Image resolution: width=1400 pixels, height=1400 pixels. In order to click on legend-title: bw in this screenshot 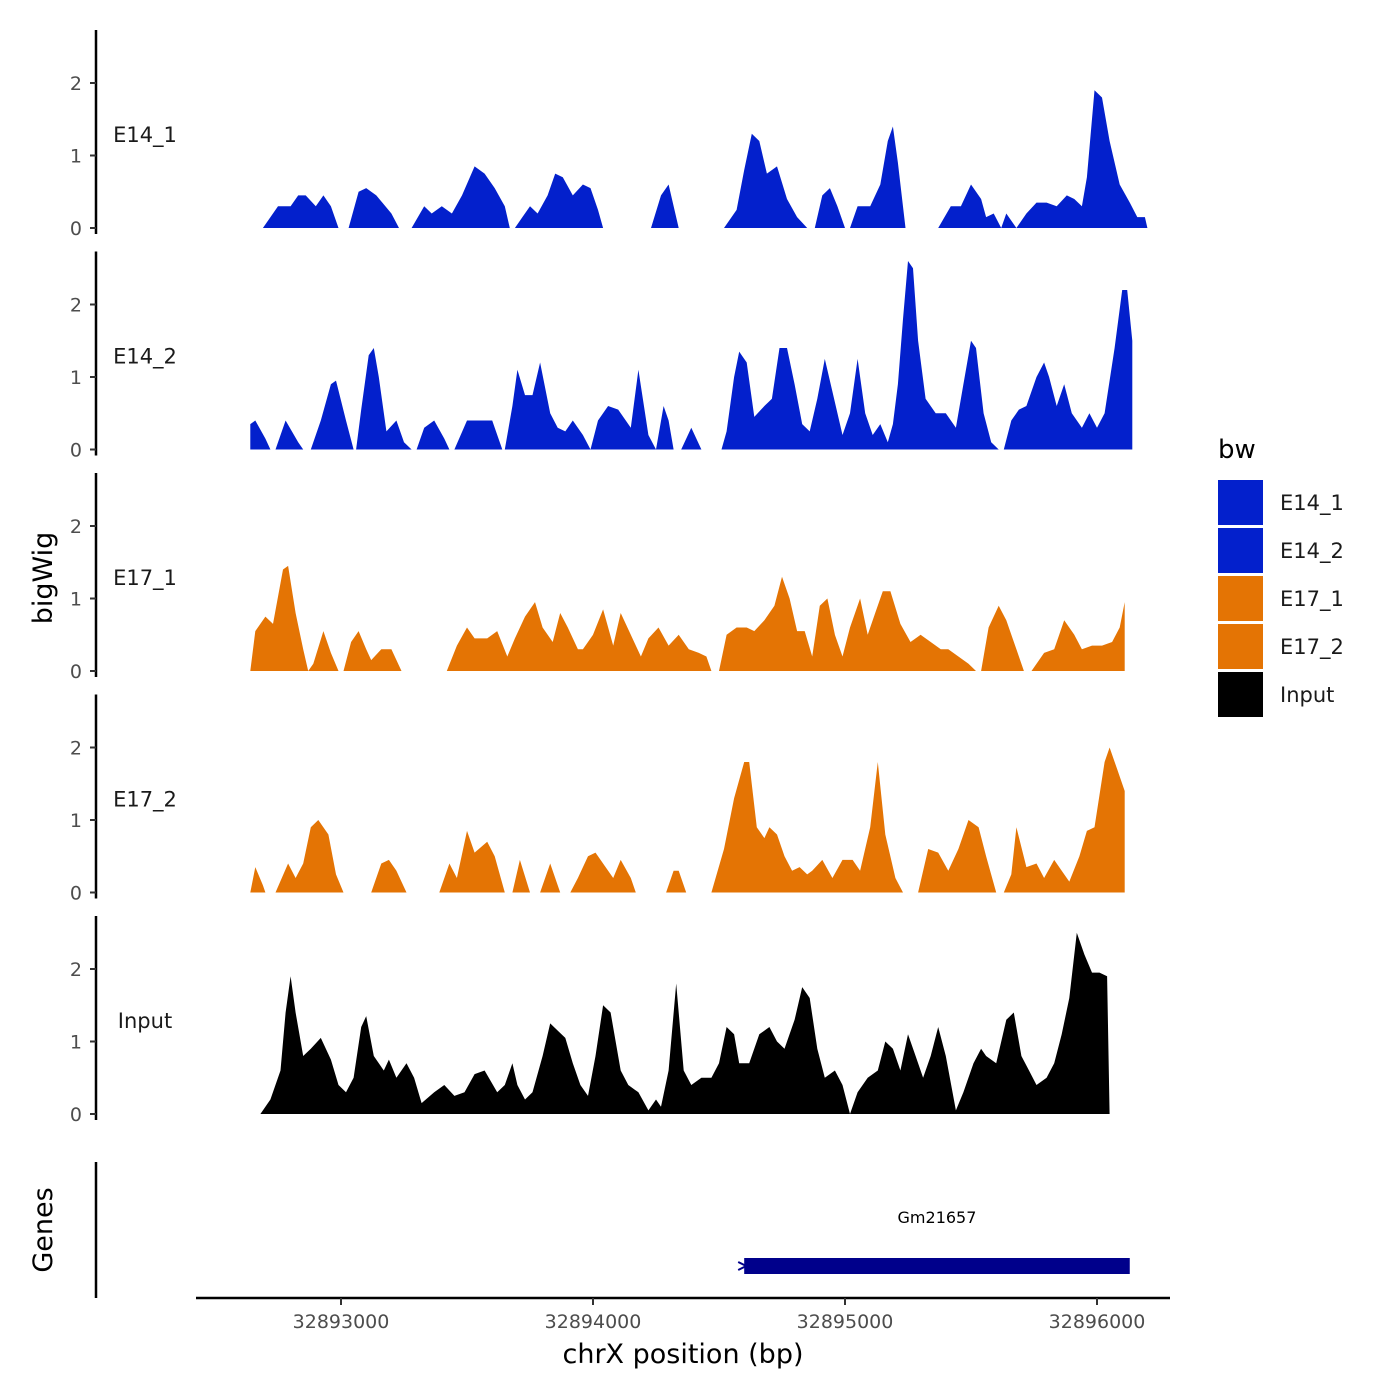, I will do `click(1237, 450)`.